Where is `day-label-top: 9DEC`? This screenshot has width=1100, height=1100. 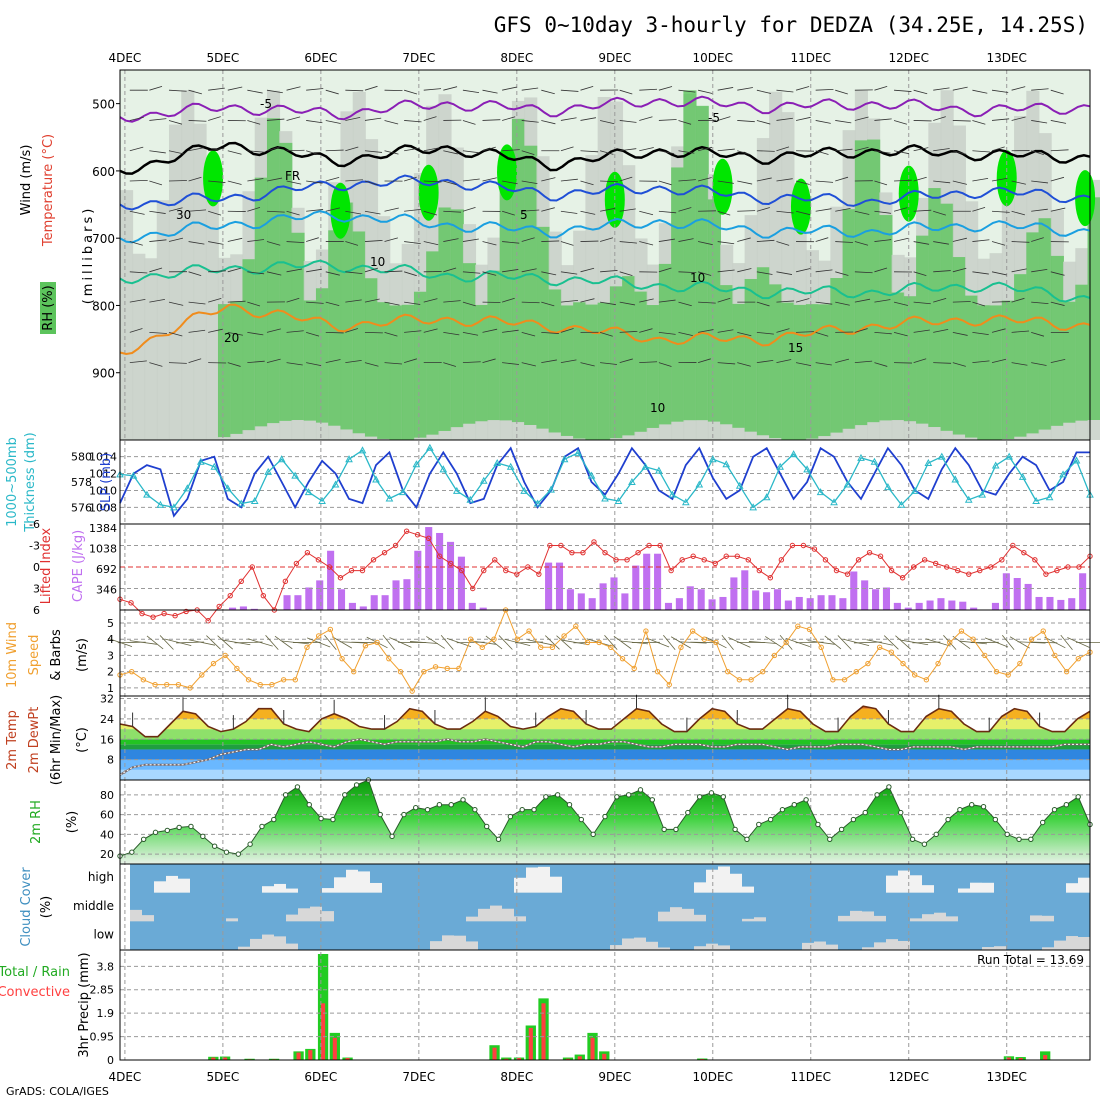 day-label-top: 9DEC is located at coordinates (614, 58).